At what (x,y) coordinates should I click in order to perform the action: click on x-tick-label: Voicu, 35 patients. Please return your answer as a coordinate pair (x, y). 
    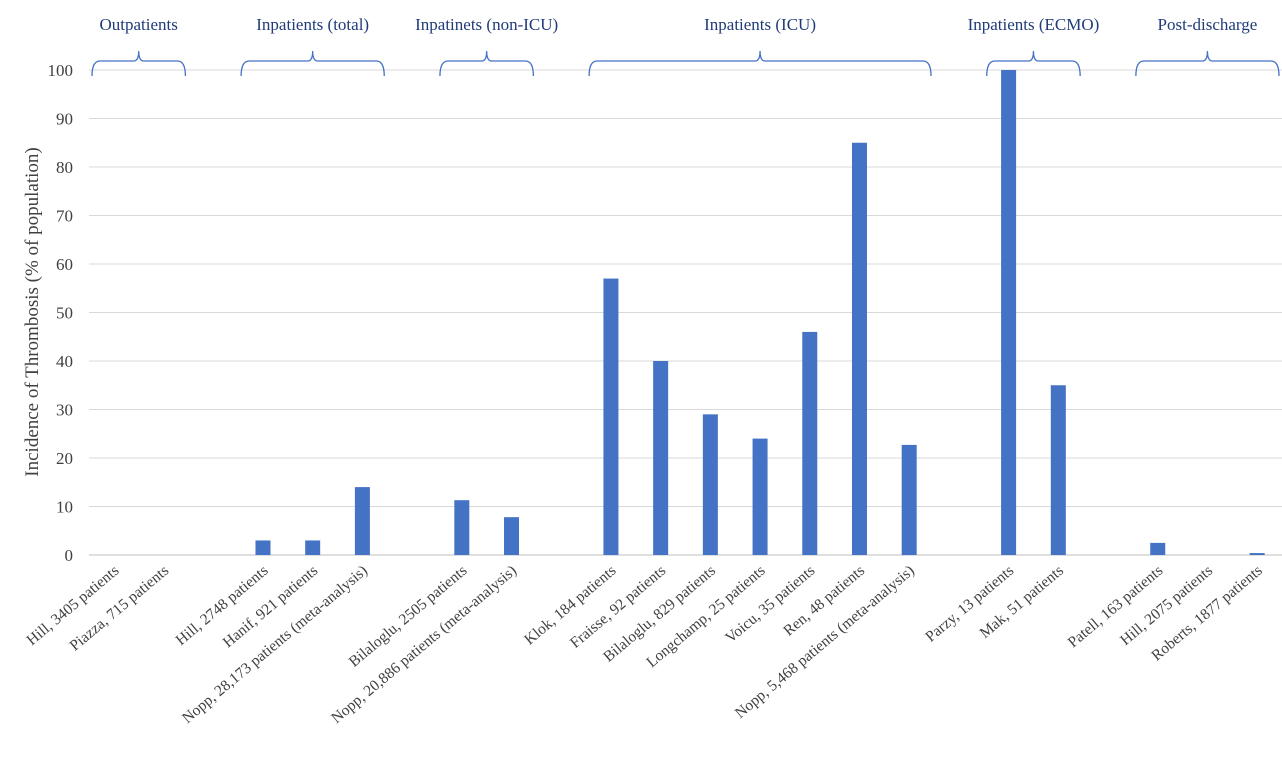
    Looking at the image, I should click on (770, 604).